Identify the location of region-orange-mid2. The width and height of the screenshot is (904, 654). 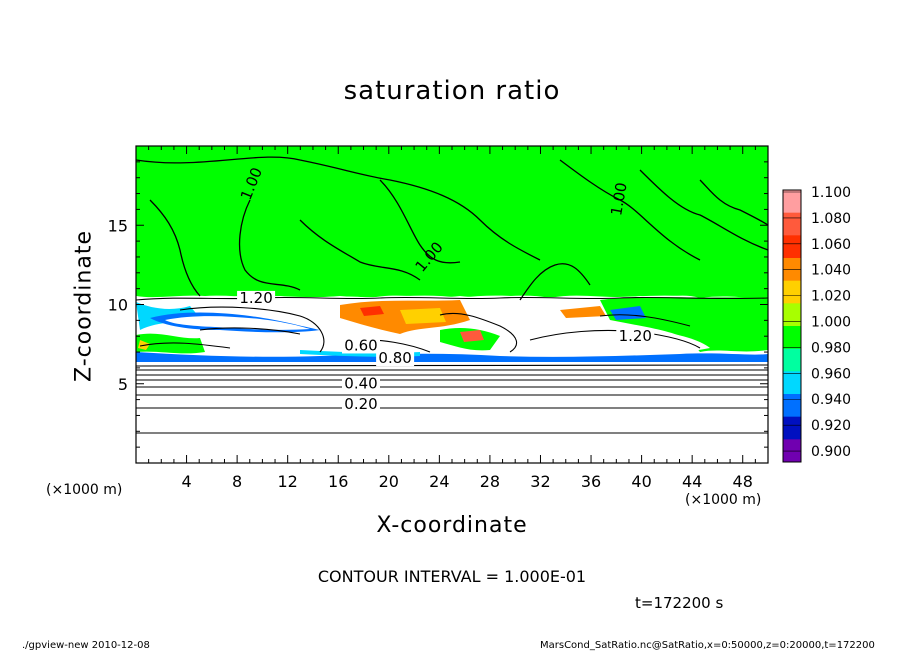
(472, 336).